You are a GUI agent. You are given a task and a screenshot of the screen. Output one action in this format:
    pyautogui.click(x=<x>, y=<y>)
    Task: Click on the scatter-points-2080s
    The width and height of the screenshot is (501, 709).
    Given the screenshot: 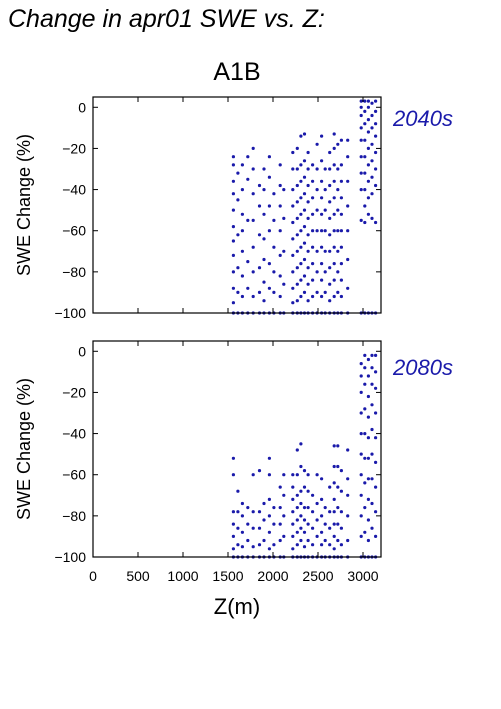 What is the action you would take?
    pyautogui.click(x=304, y=456)
    